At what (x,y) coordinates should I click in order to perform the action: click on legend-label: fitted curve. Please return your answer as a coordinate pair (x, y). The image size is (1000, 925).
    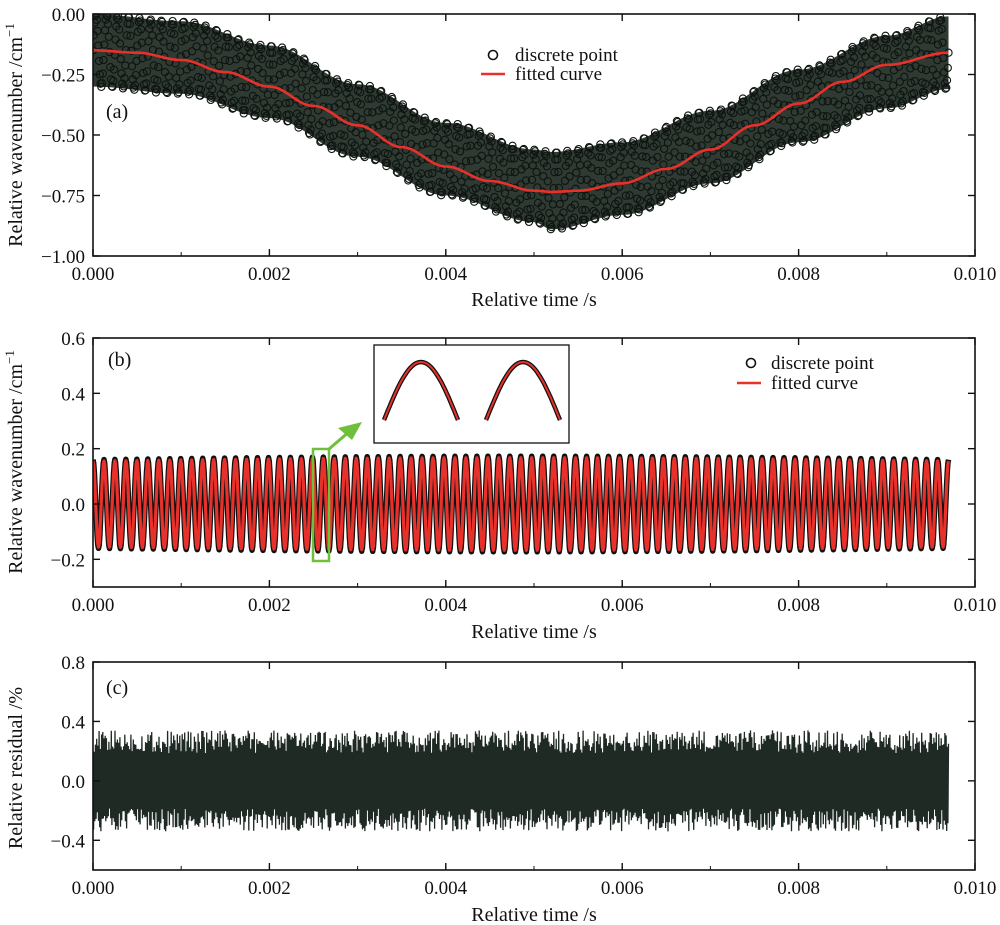
    Looking at the image, I should click on (814, 383).